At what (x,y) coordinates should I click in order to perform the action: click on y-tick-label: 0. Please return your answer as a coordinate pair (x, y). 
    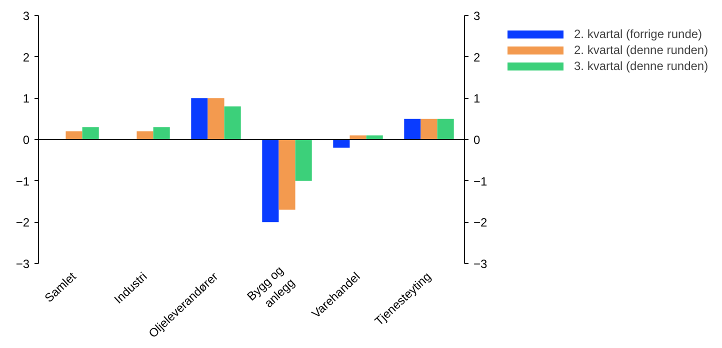
    Looking at the image, I should click on (26, 140).